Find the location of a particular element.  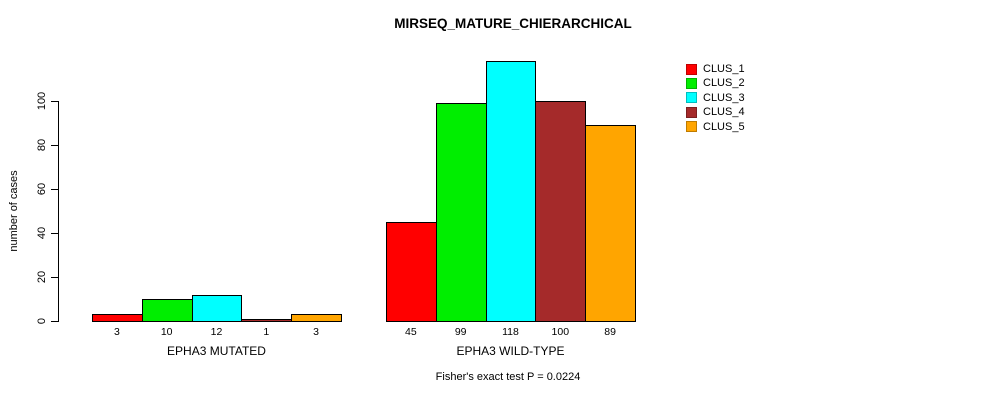

bar-value-label: 100 is located at coordinates (560, 332).